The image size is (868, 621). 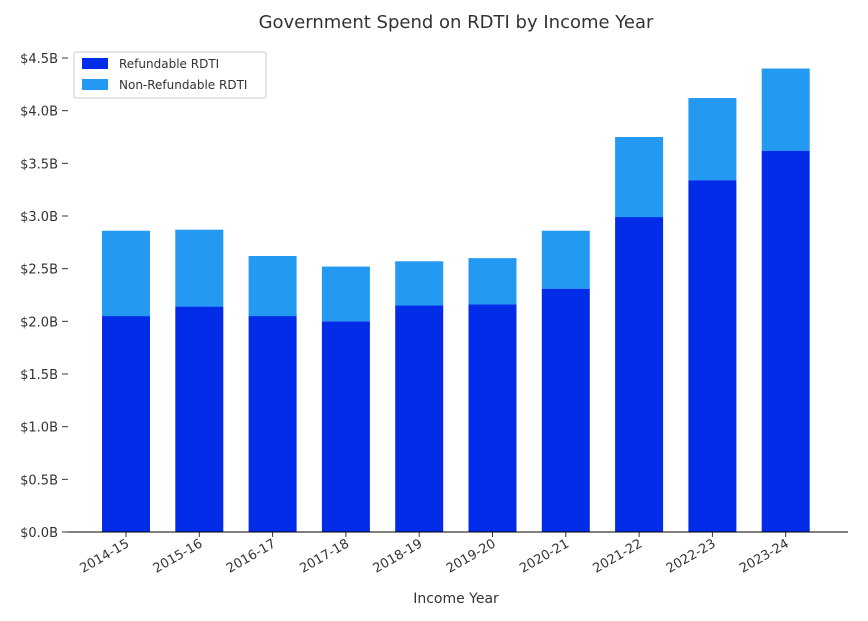 What do you see at coordinates (39, 533) in the screenshot?
I see `y-tick-label: $0.0B` at bounding box center [39, 533].